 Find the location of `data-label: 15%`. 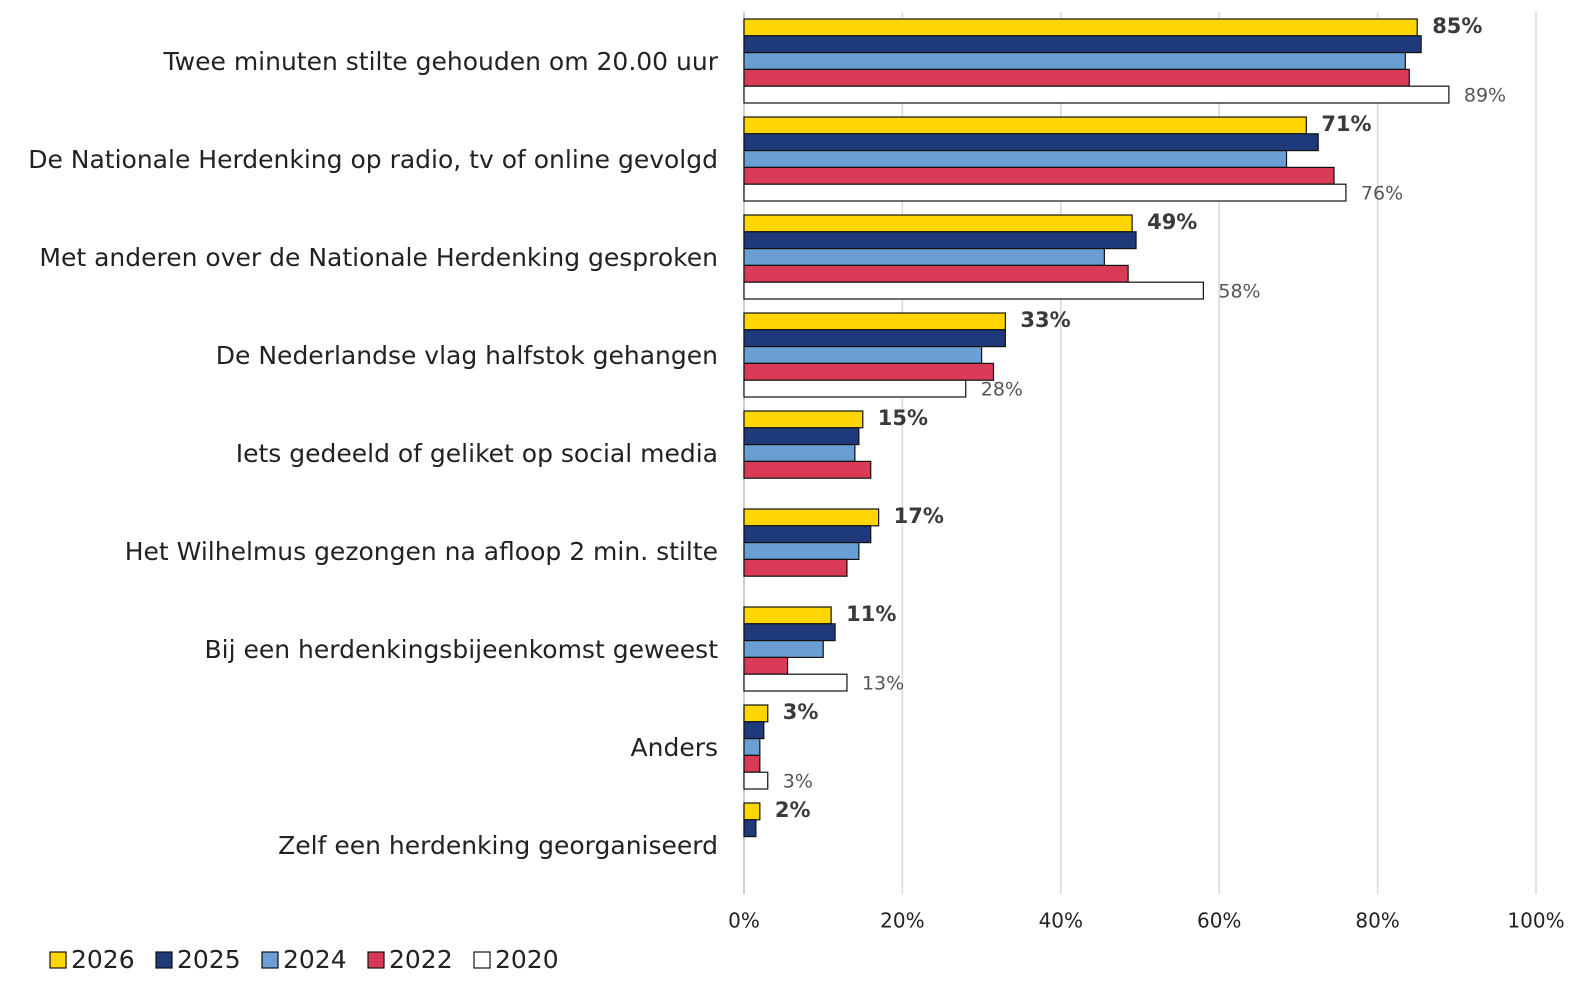

data-label: 15% is located at coordinates (903, 418).